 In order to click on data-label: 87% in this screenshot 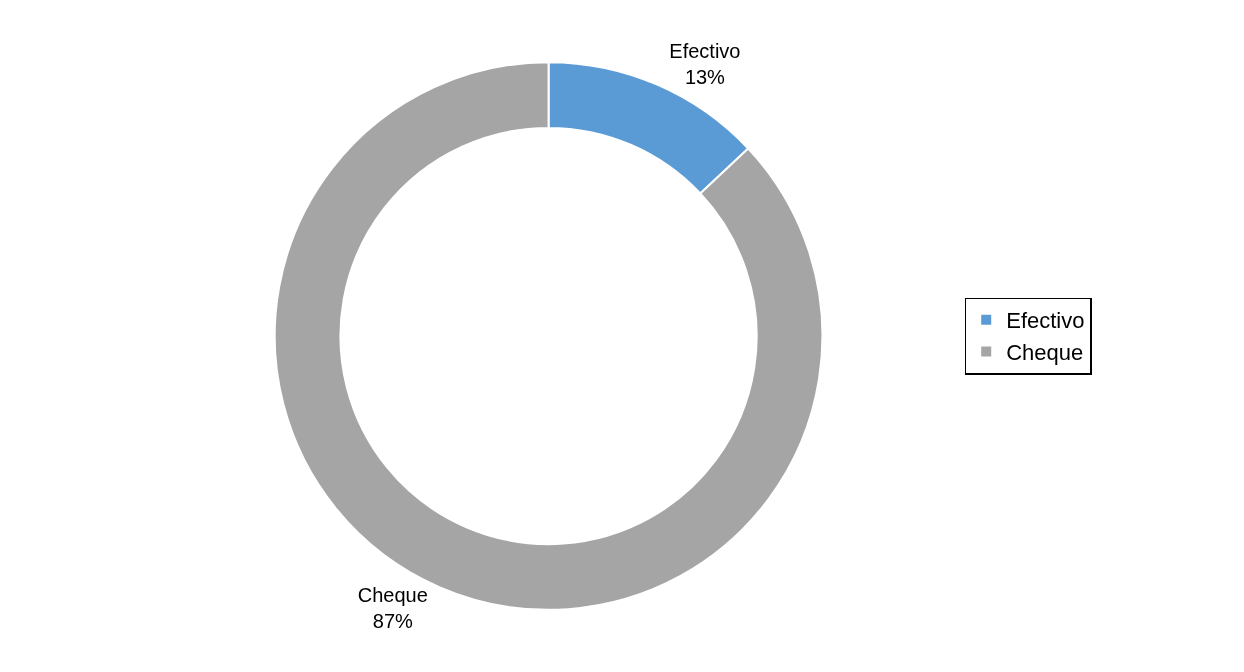, I will do `click(392, 620)`.